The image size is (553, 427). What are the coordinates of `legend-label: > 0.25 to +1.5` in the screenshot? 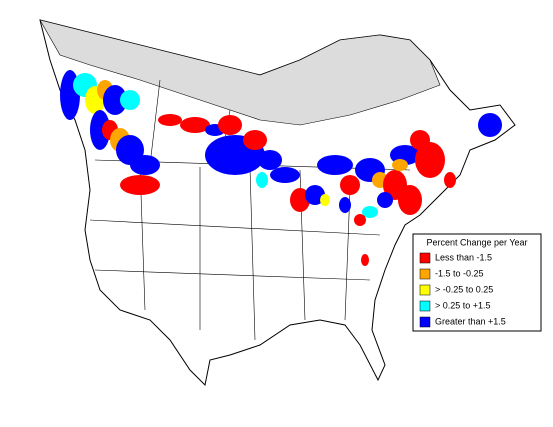 It's located at (463, 305).